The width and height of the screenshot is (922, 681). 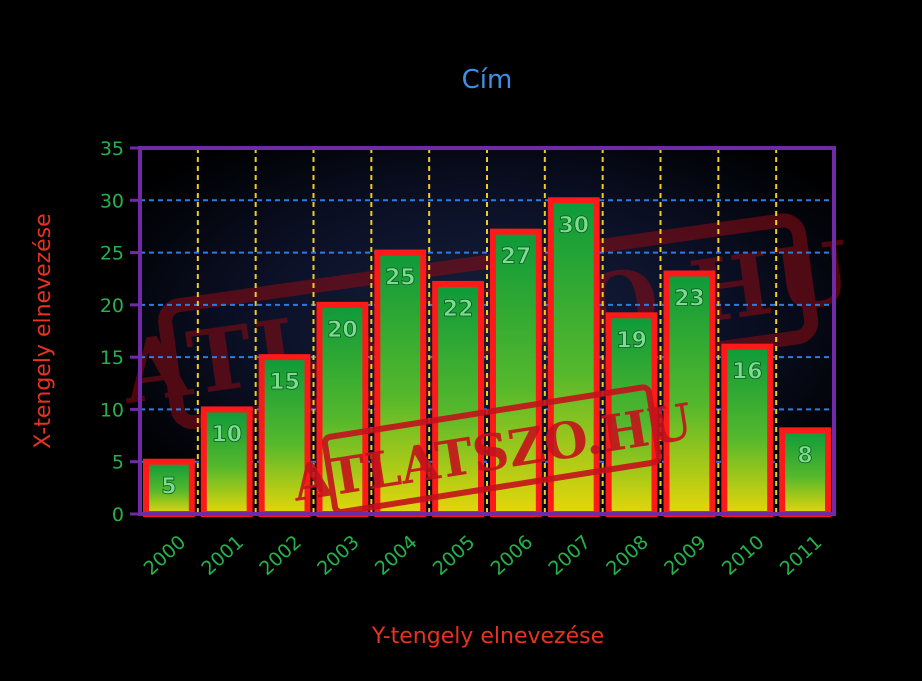 I want to click on bar-value-label: 5, so click(x=168, y=487).